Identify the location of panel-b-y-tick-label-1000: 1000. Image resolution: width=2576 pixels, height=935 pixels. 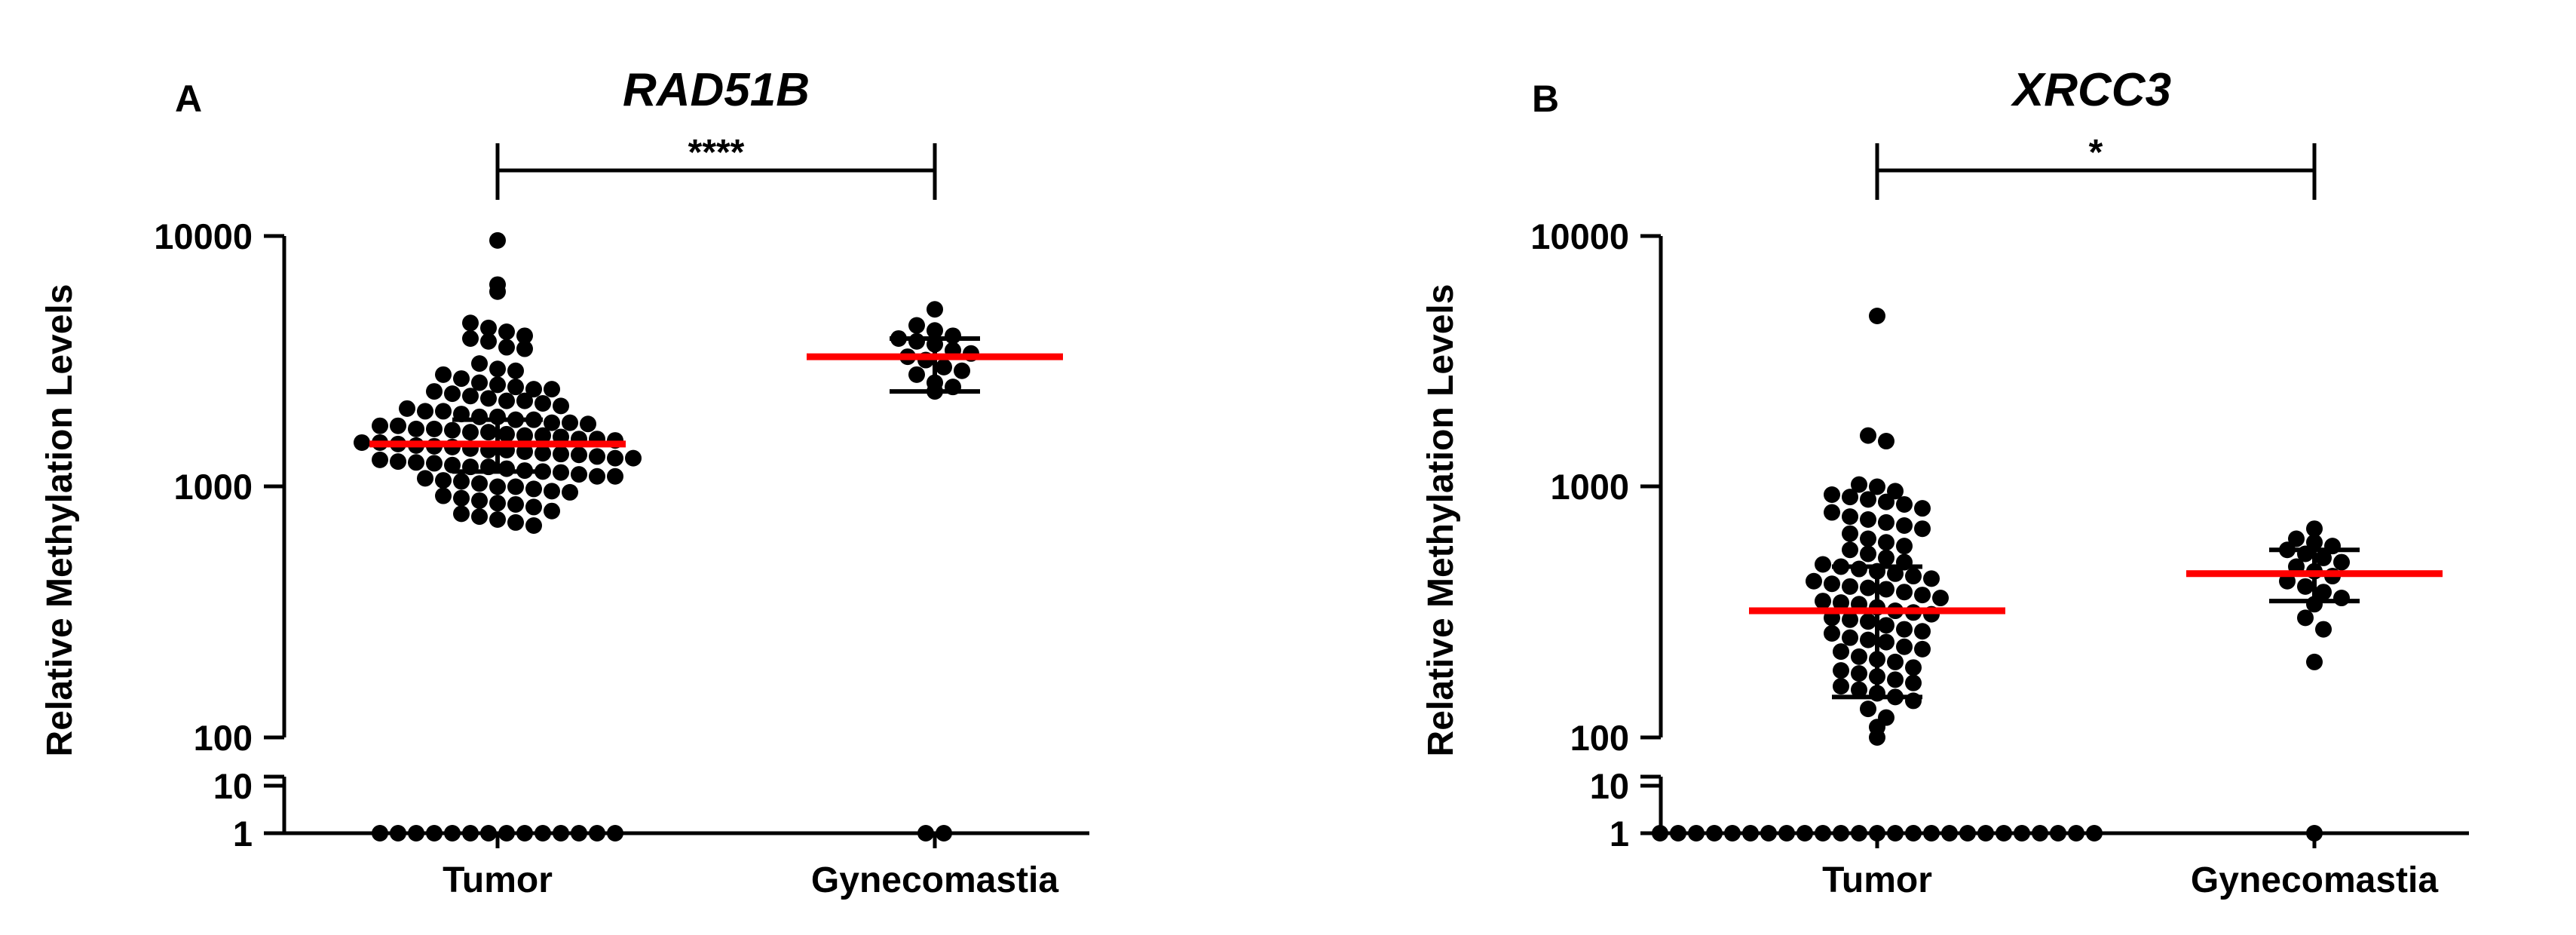
(1589, 487).